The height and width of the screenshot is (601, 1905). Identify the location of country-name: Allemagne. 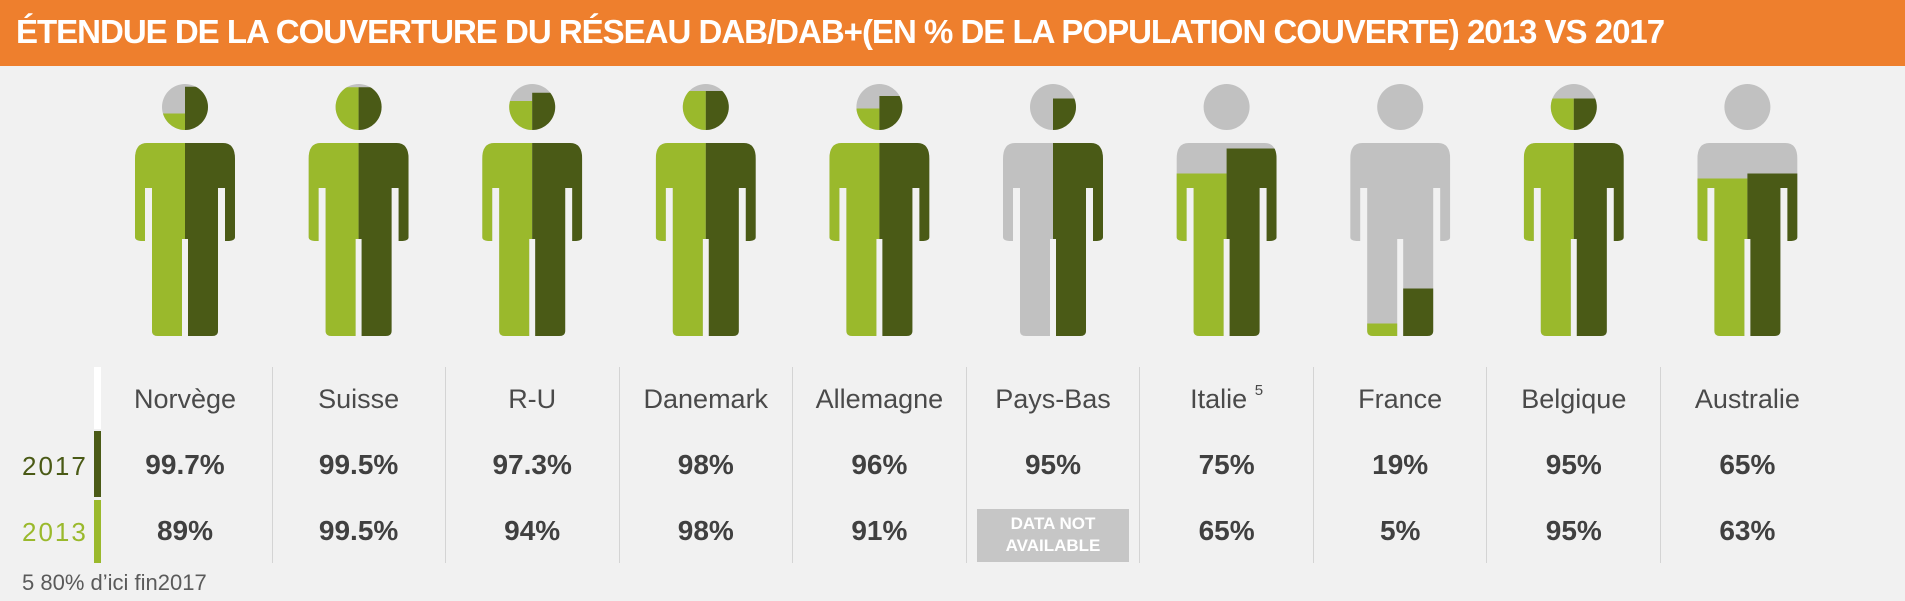
(879, 399).